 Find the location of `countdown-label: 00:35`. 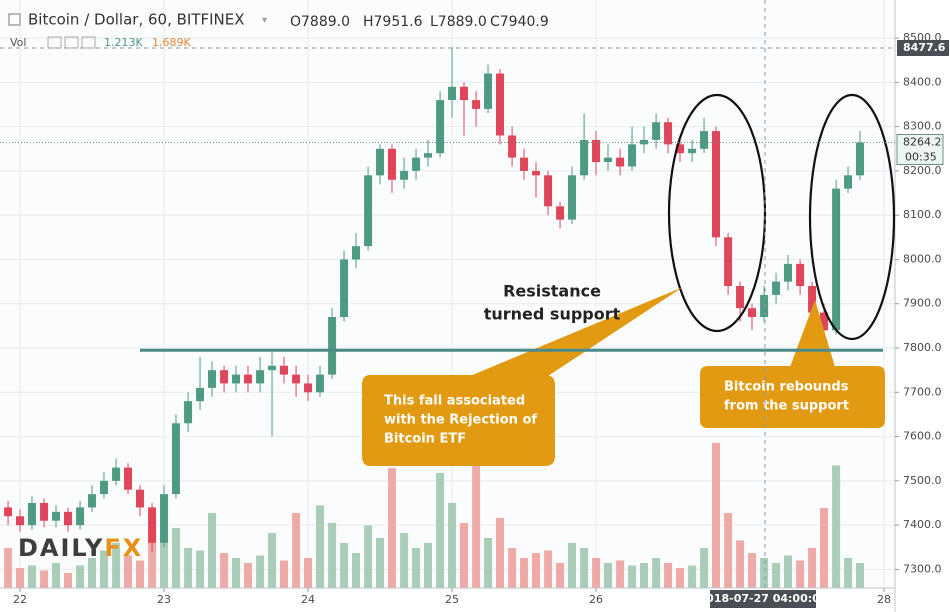

countdown-label: 00:35 is located at coordinates (921, 156).